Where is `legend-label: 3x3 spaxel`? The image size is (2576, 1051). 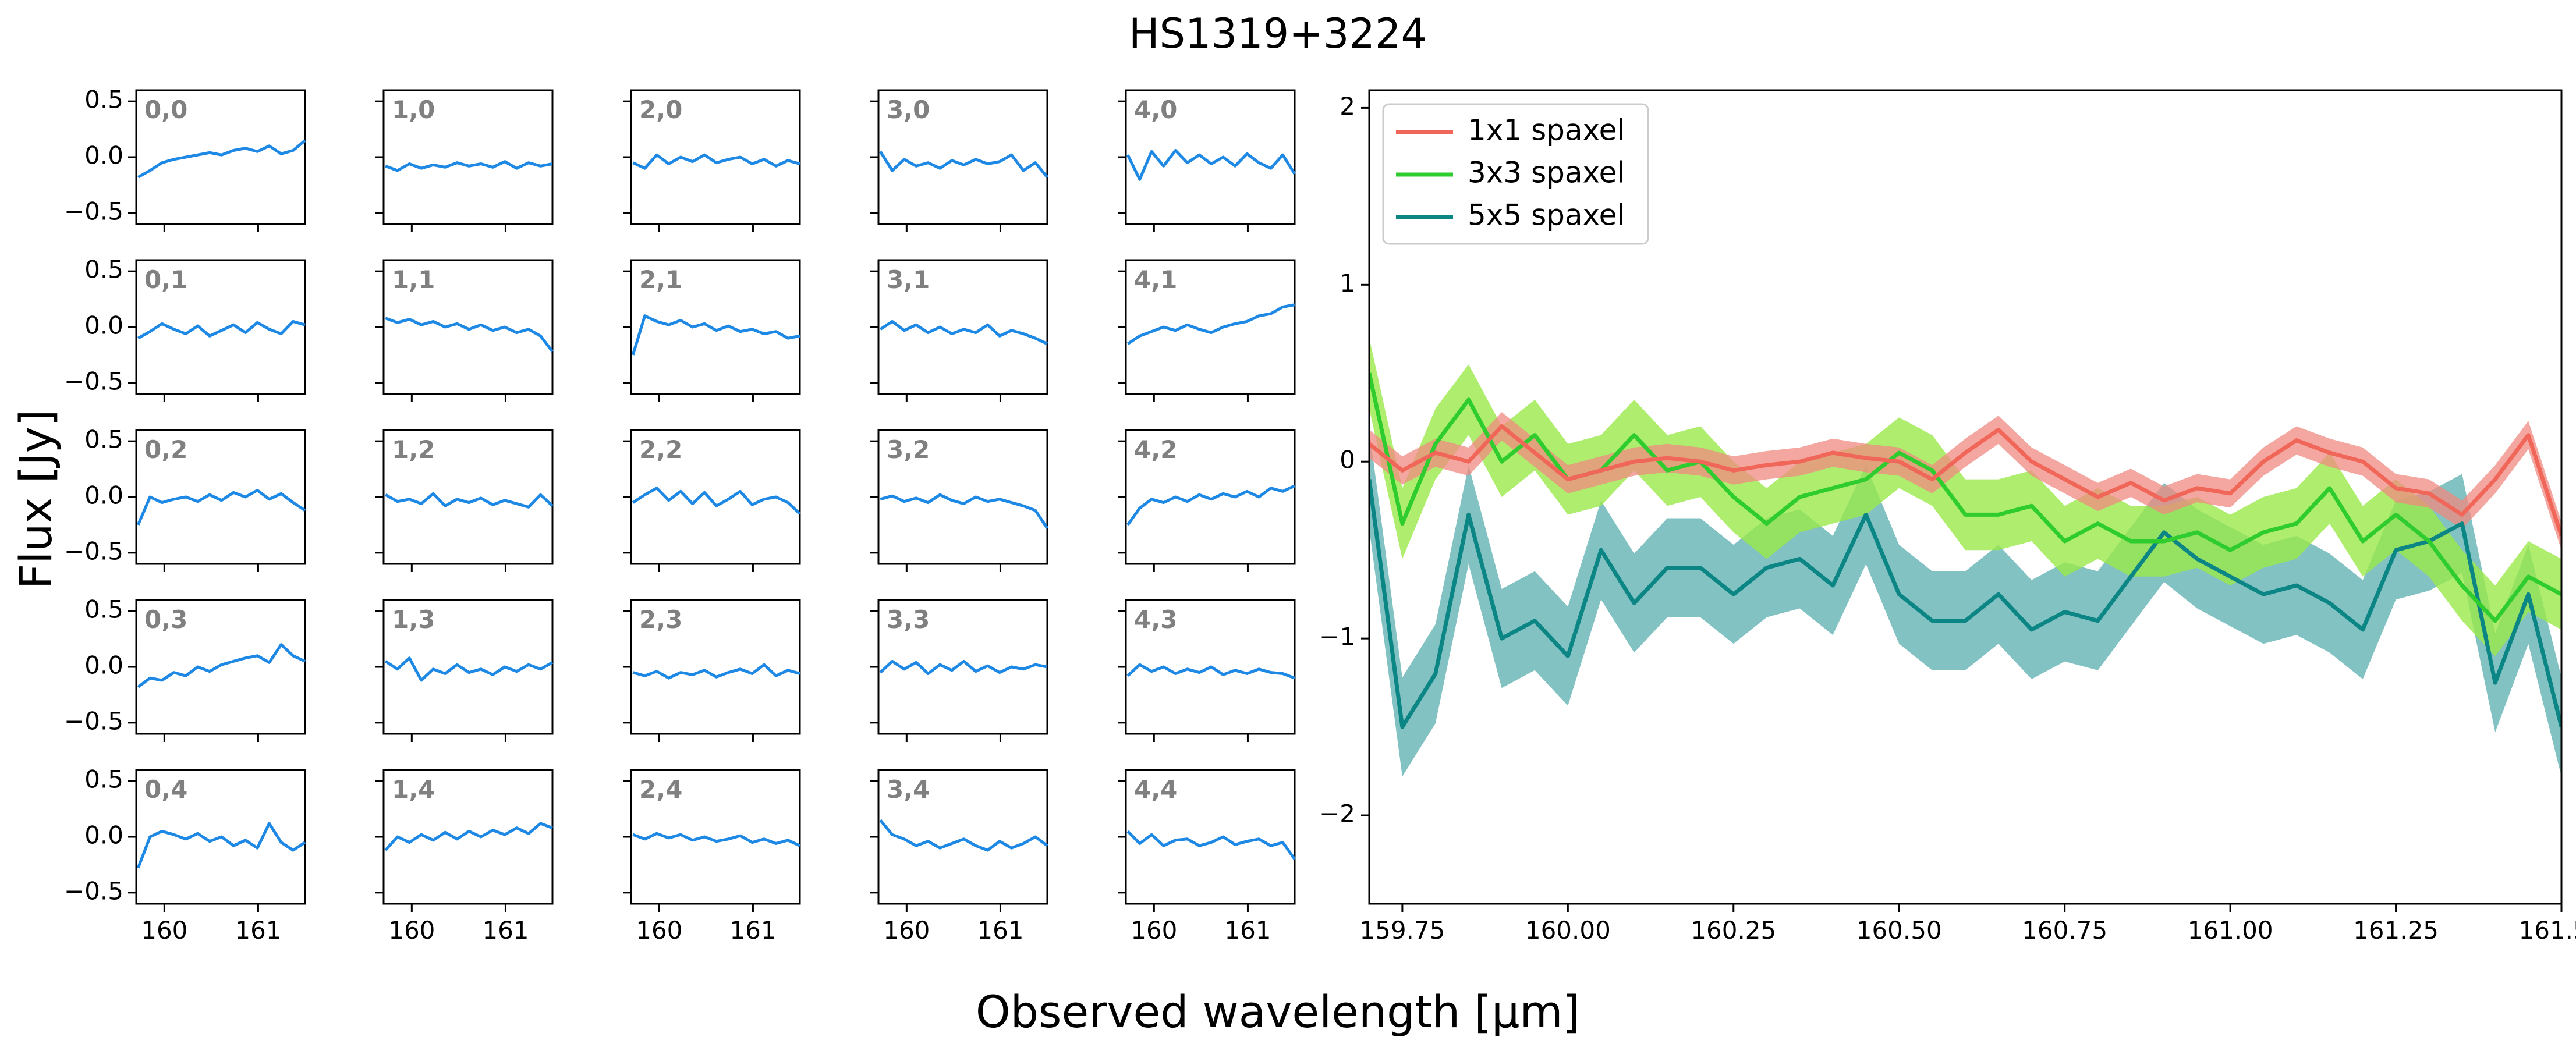 legend-label: 3x3 spaxel is located at coordinates (1546, 173).